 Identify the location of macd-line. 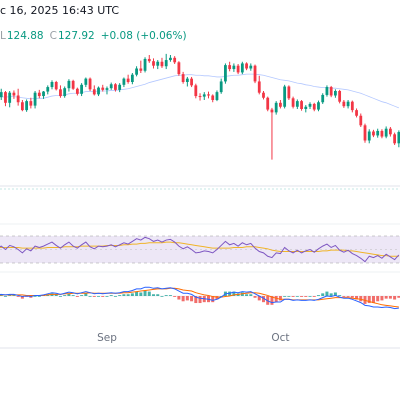
(199, 298).